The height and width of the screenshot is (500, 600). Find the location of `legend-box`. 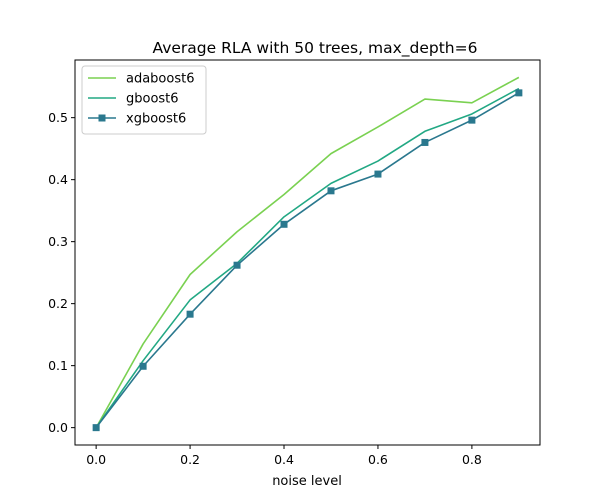

legend-box is located at coordinates (144, 100).